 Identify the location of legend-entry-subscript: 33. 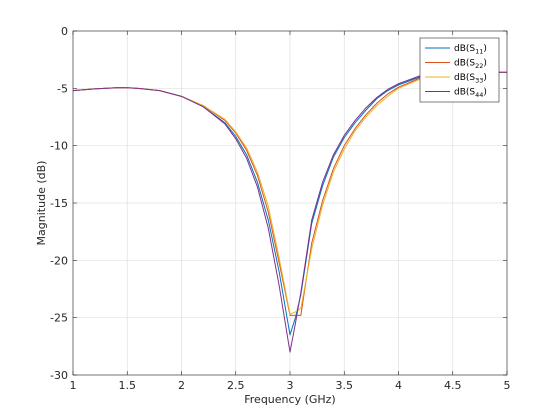
(479, 81).